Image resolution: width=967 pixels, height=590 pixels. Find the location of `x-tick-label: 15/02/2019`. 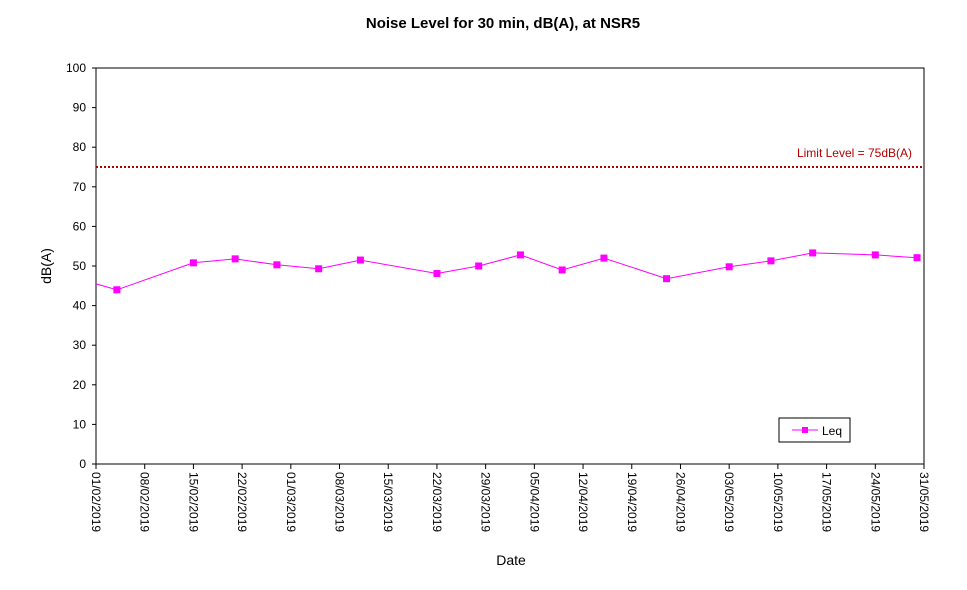

x-tick-label: 15/02/2019 is located at coordinates (193, 502).